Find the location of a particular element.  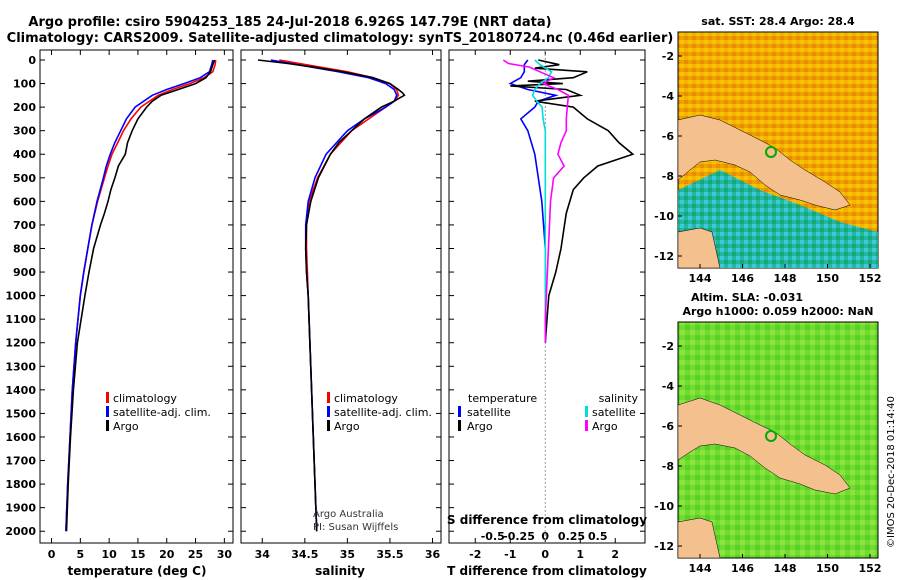

x-tick-label: 2 is located at coordinates (615, 554).